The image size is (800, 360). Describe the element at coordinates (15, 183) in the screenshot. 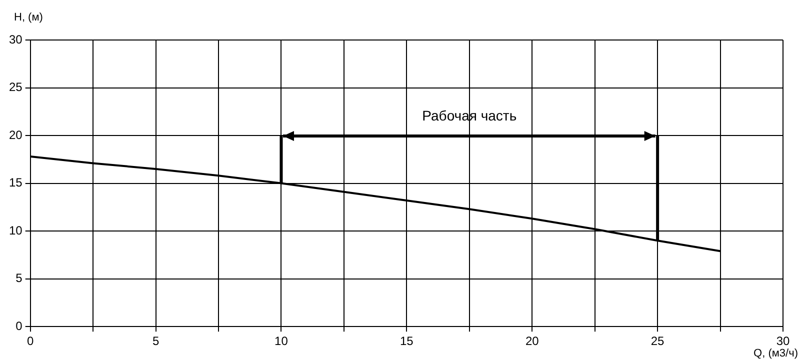

I see `y-tick-label: 15` at that location.